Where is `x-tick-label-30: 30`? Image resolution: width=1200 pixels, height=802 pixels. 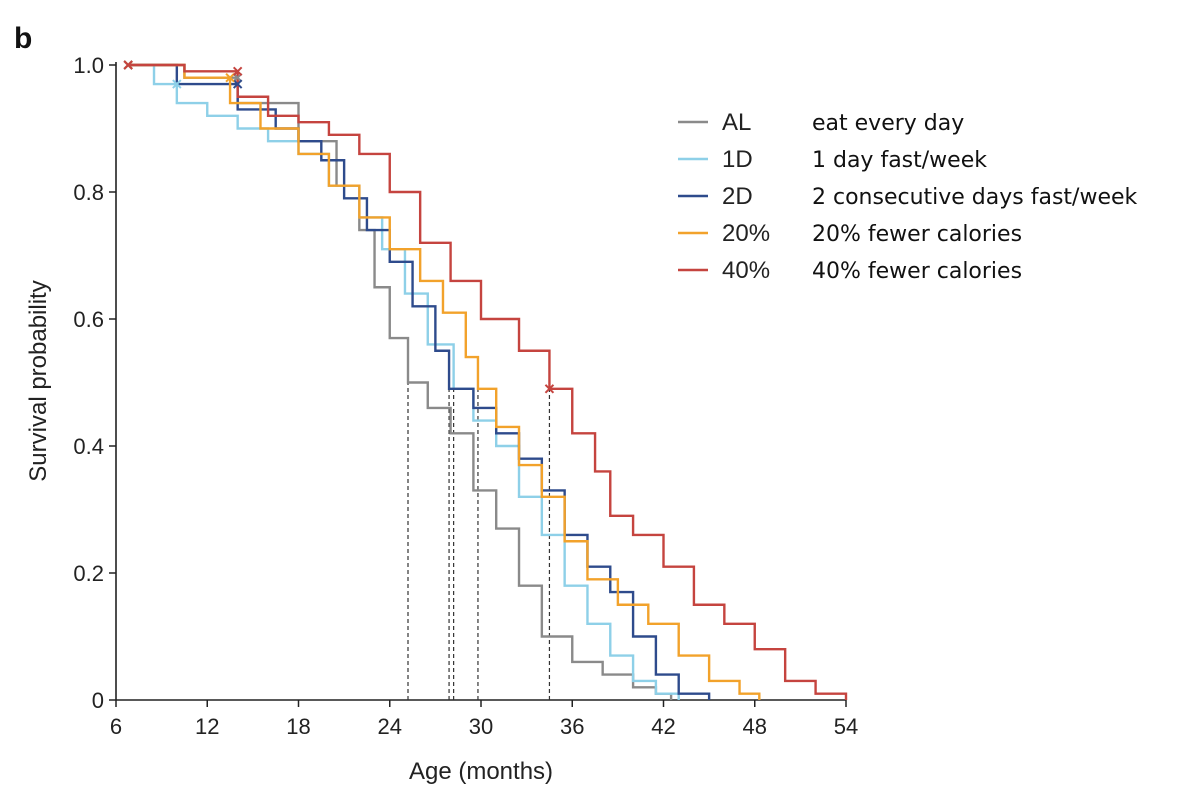
x-tick-label-30: 30 is located at coordinates (481, 726).